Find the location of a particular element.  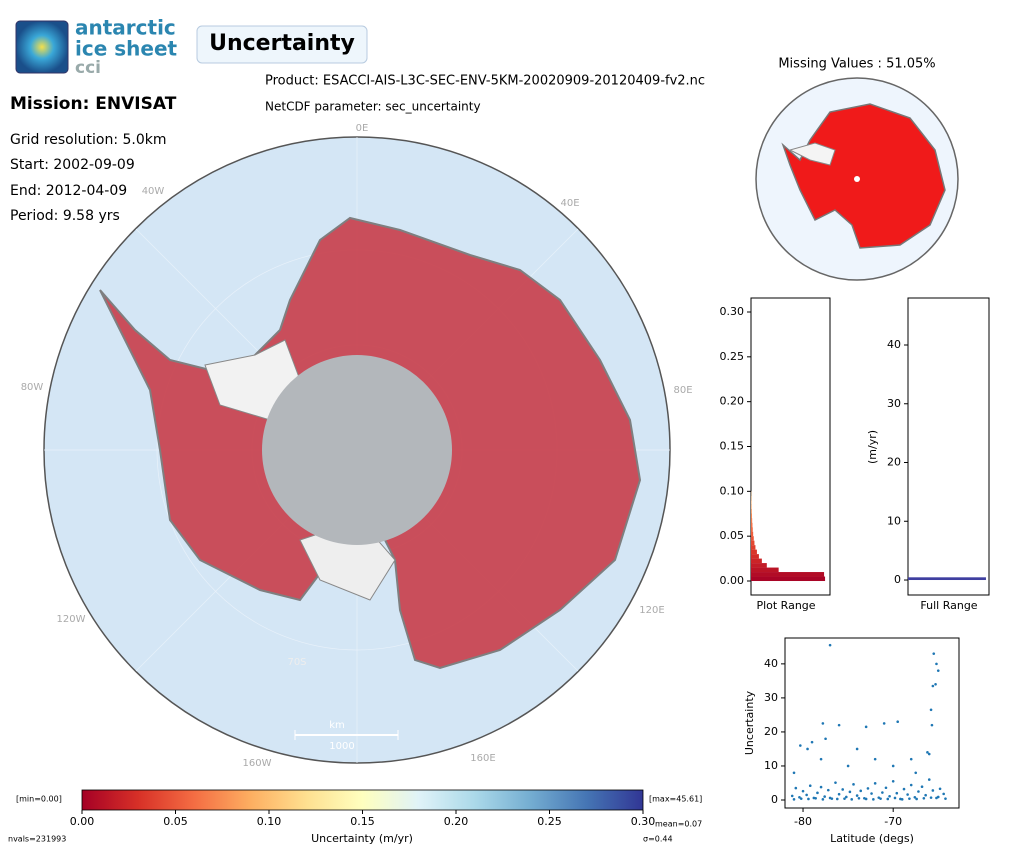

y-tick-label: 0.10 is located at coordinates (732, 490).